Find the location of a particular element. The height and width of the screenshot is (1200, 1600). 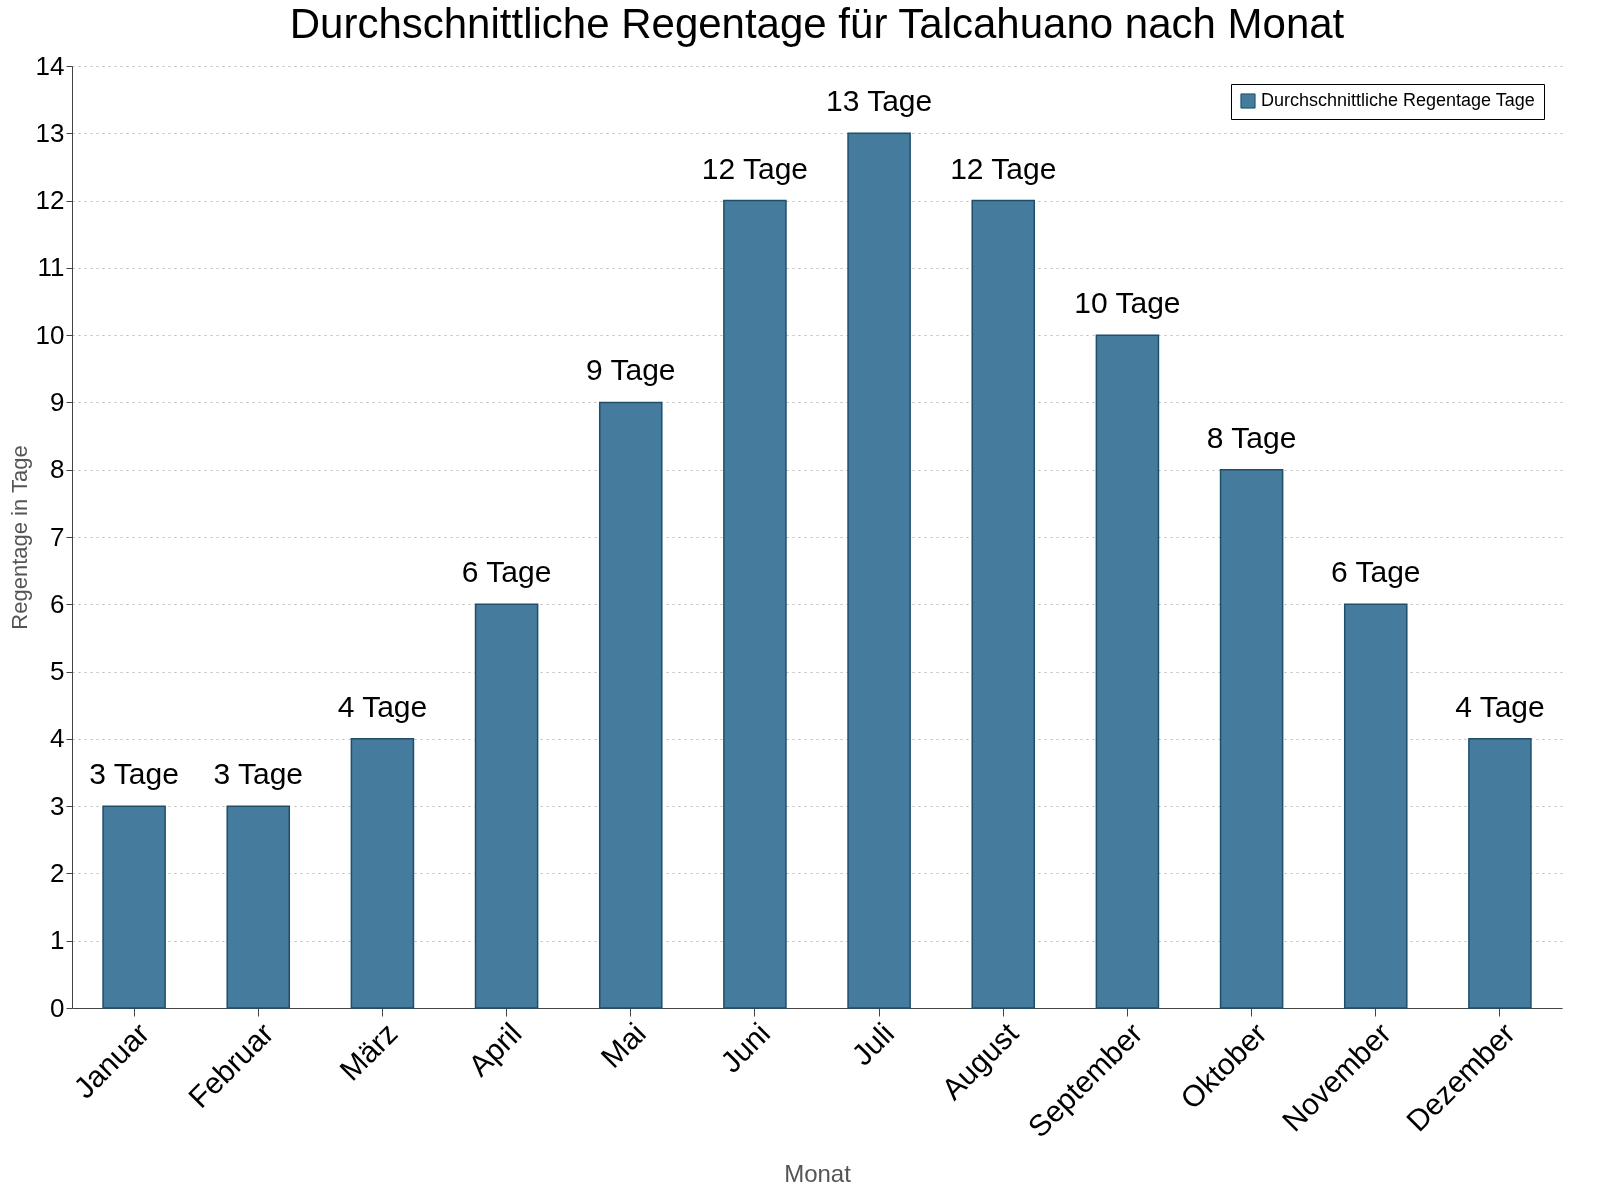

y-tick-label: 4 is located at coordinates (57, 738).